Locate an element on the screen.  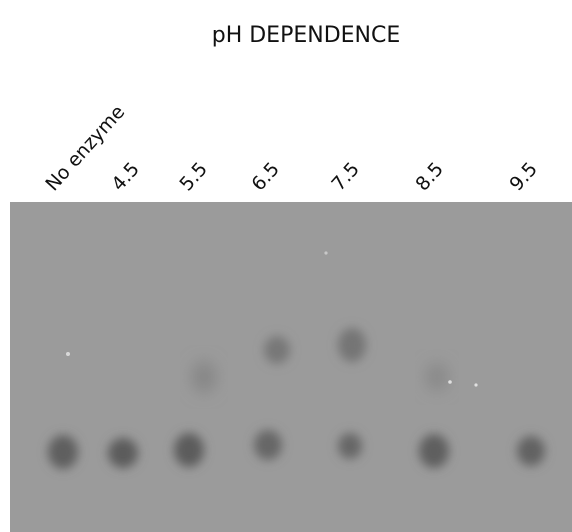
lane-label: 5.5 is located at coordinates (193, 176).